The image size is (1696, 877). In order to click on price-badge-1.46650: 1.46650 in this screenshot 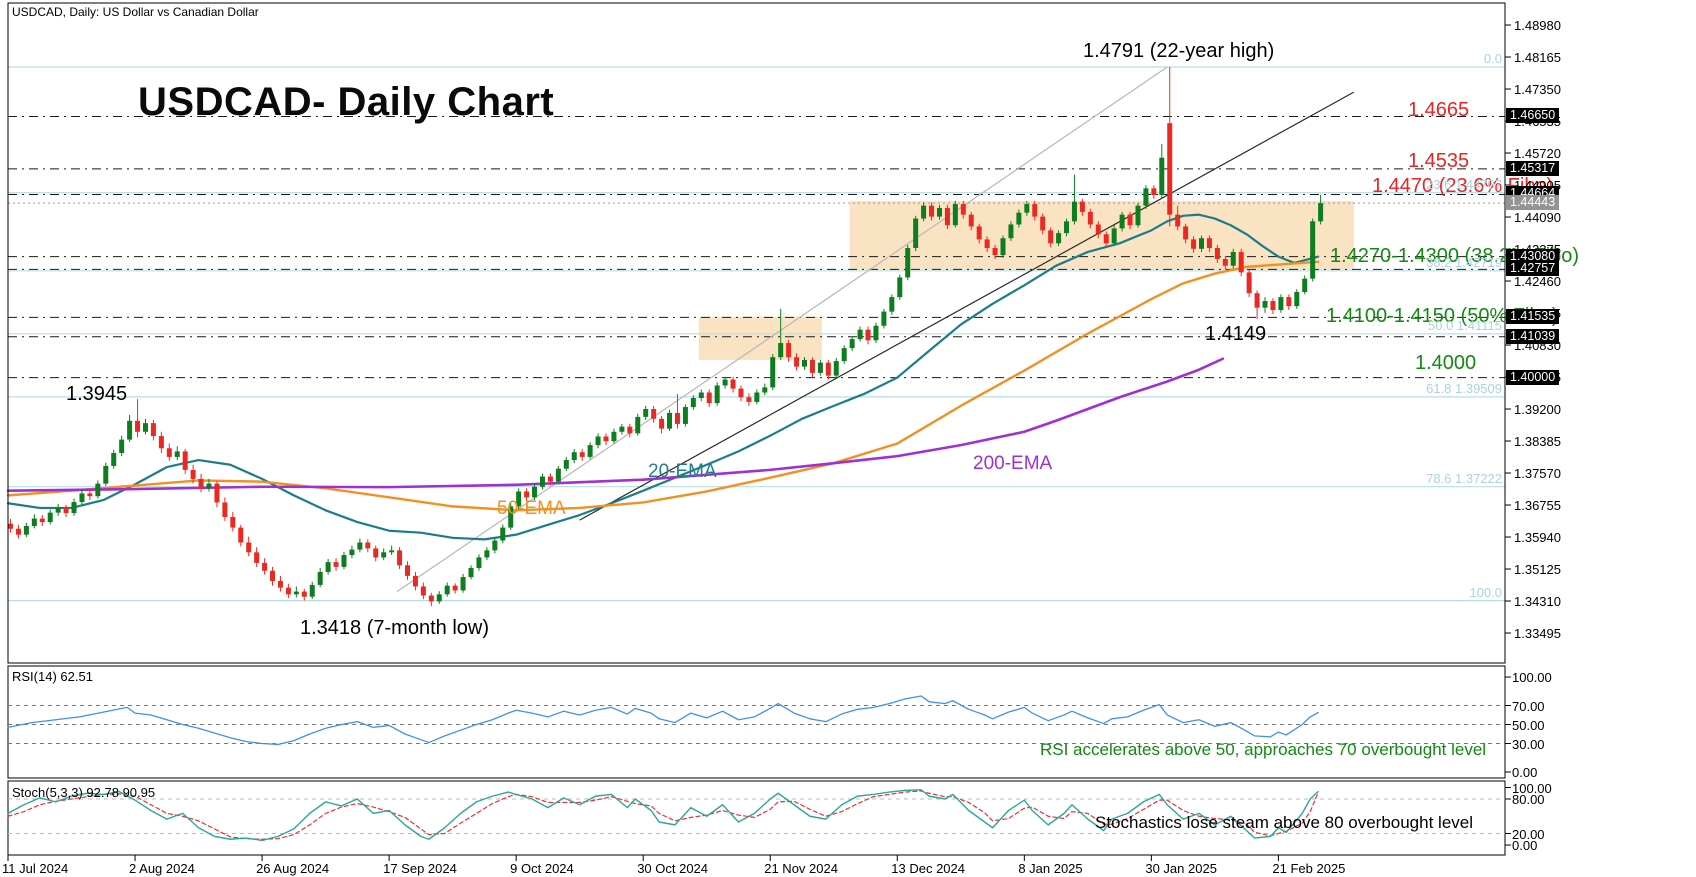, I will do `click(1533, 116)`.